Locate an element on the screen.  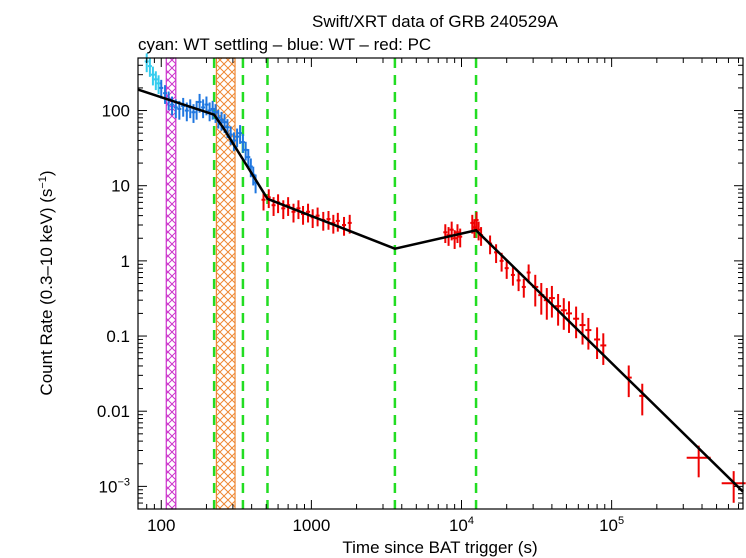
x-tick-label: 10⁵ is located at coordinates (611, 525).